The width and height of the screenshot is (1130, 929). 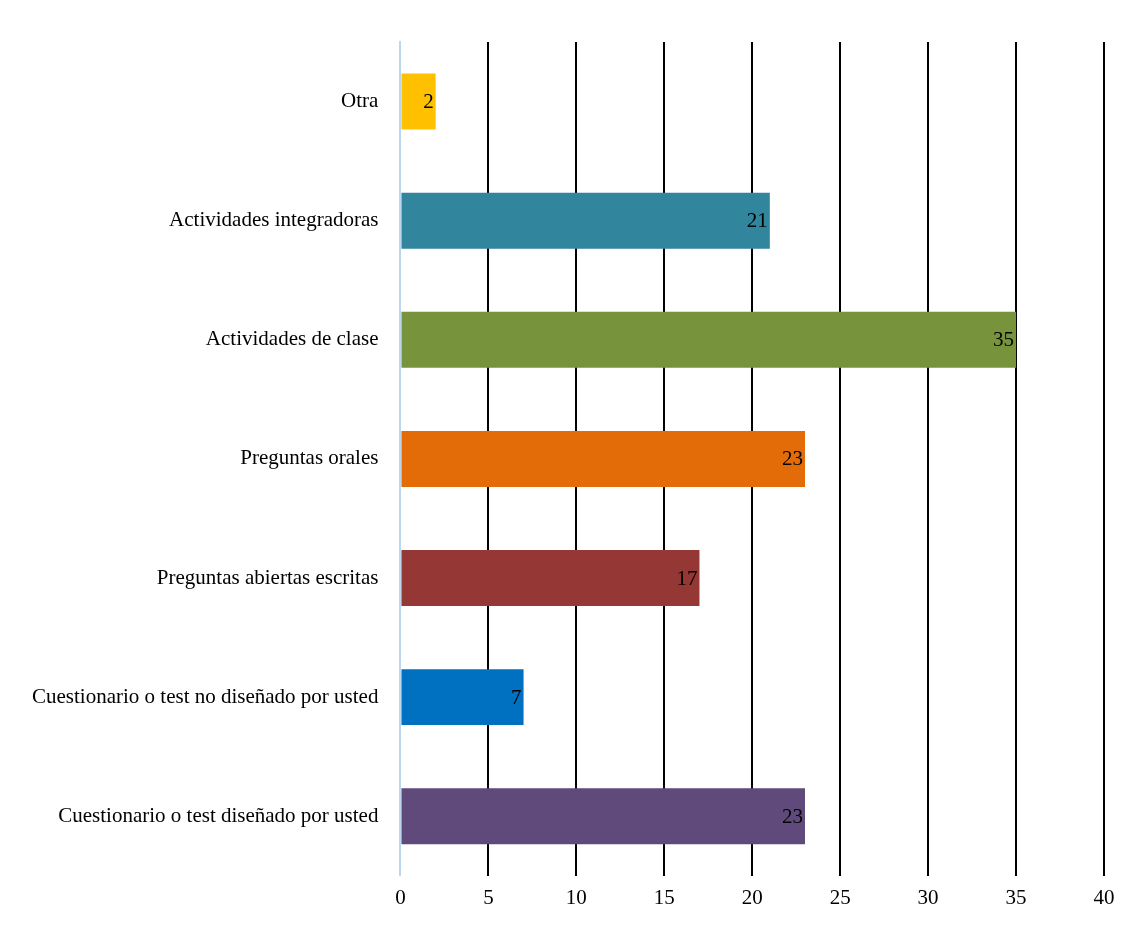 I want to click on x-tick-label: 10, so click(x=576, y=896).